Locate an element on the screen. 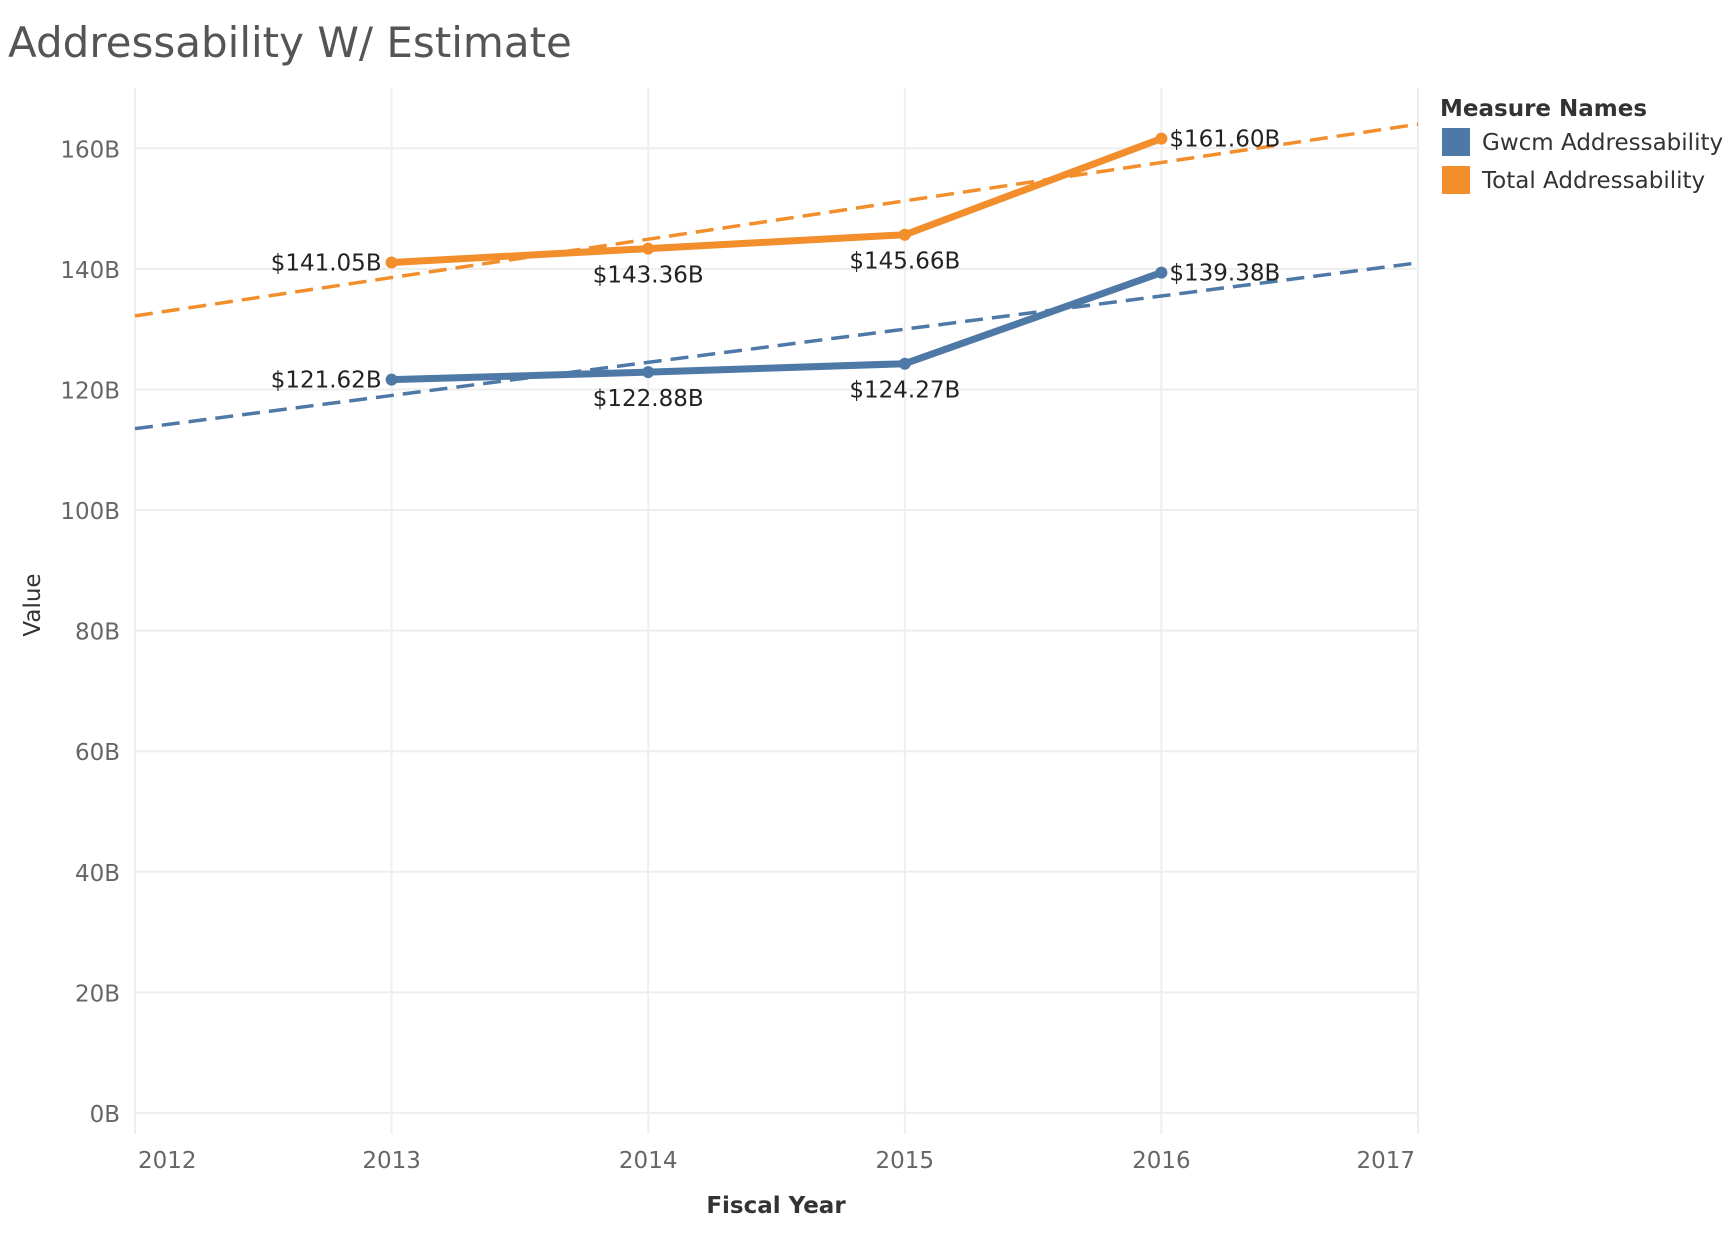  series-lines is located at coordinates (776, 259).